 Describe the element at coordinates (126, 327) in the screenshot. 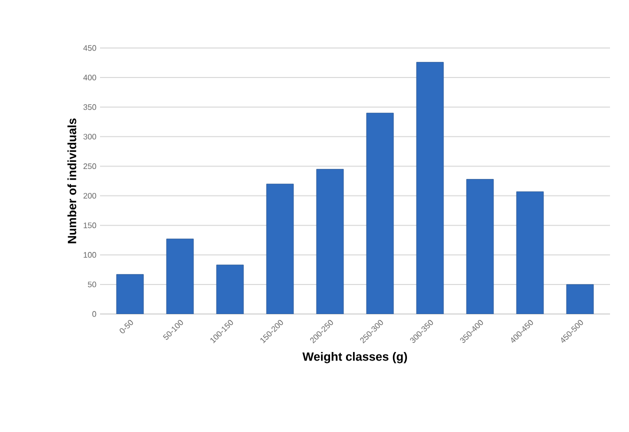

I see `x-tick-label: 0-50` at that location.